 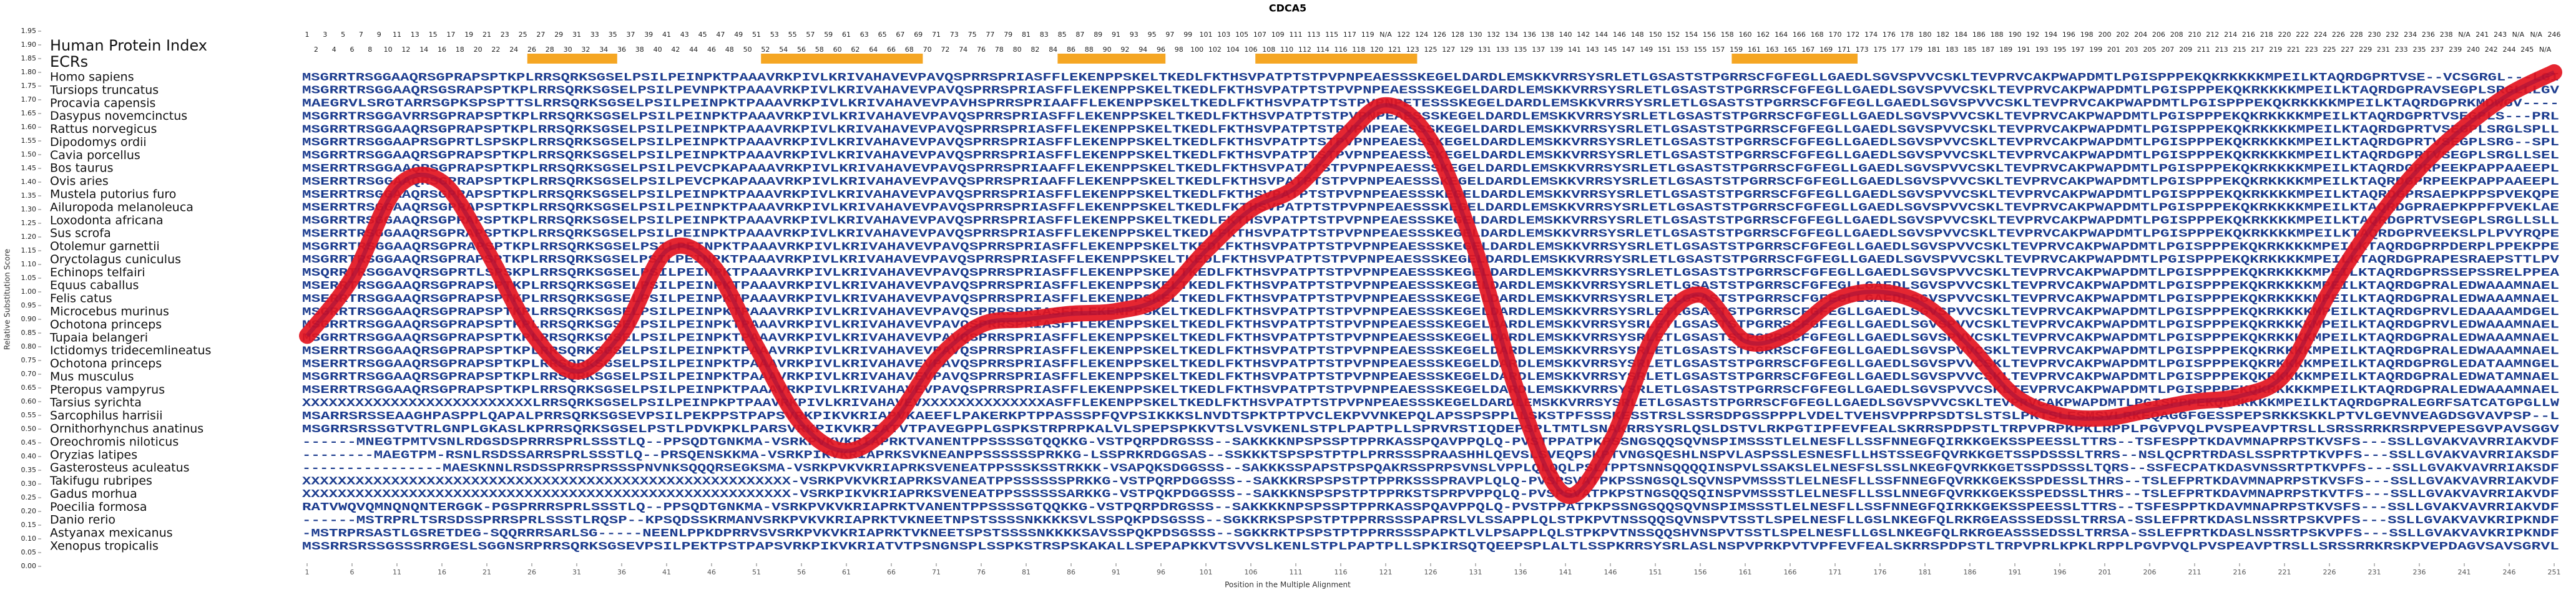 I want to click on human-index-label: 29, so click(x=558, y=35).